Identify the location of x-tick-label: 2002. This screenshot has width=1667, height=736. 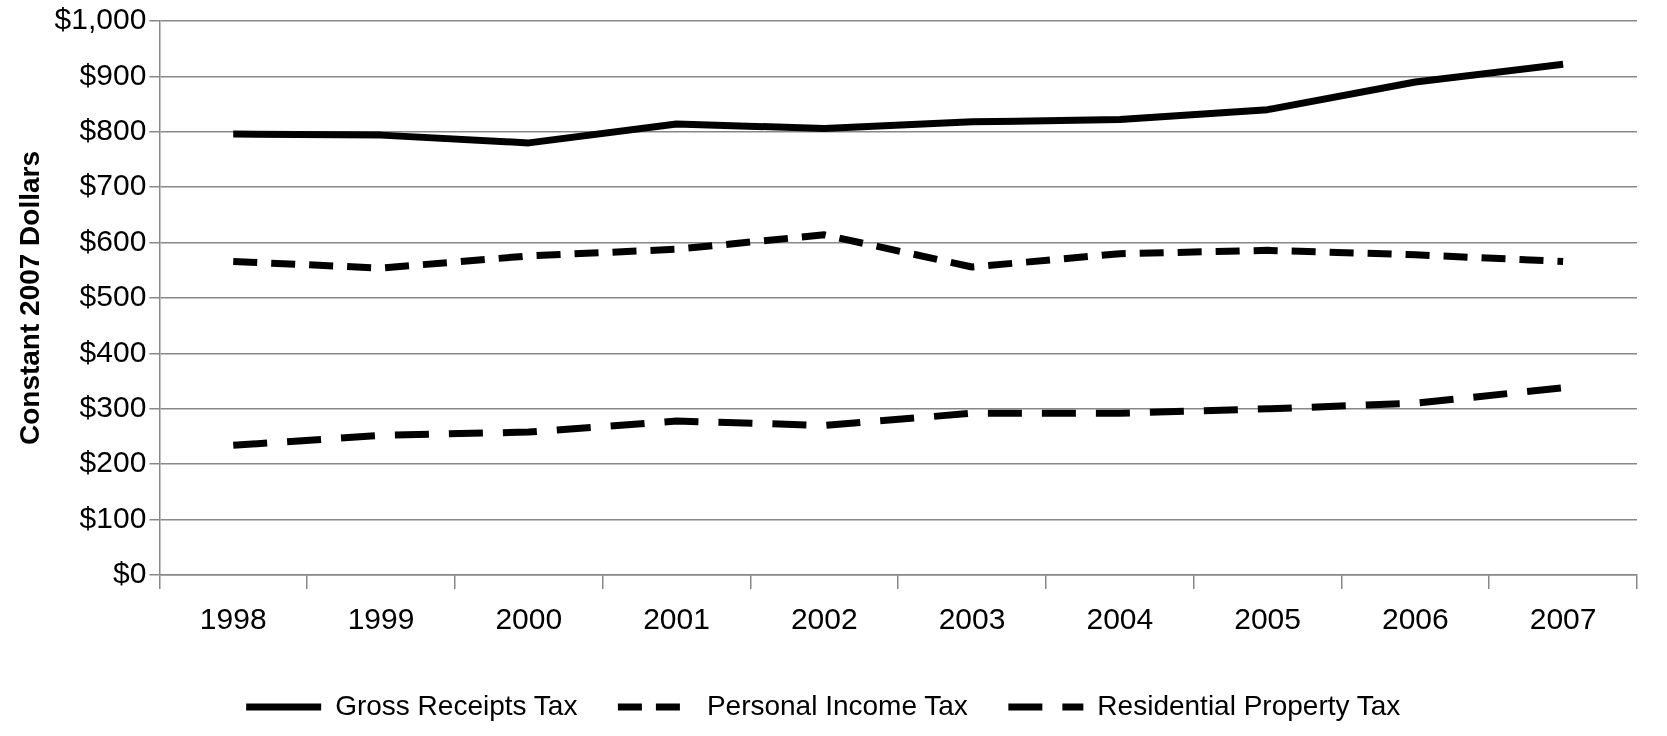
(824, 619).